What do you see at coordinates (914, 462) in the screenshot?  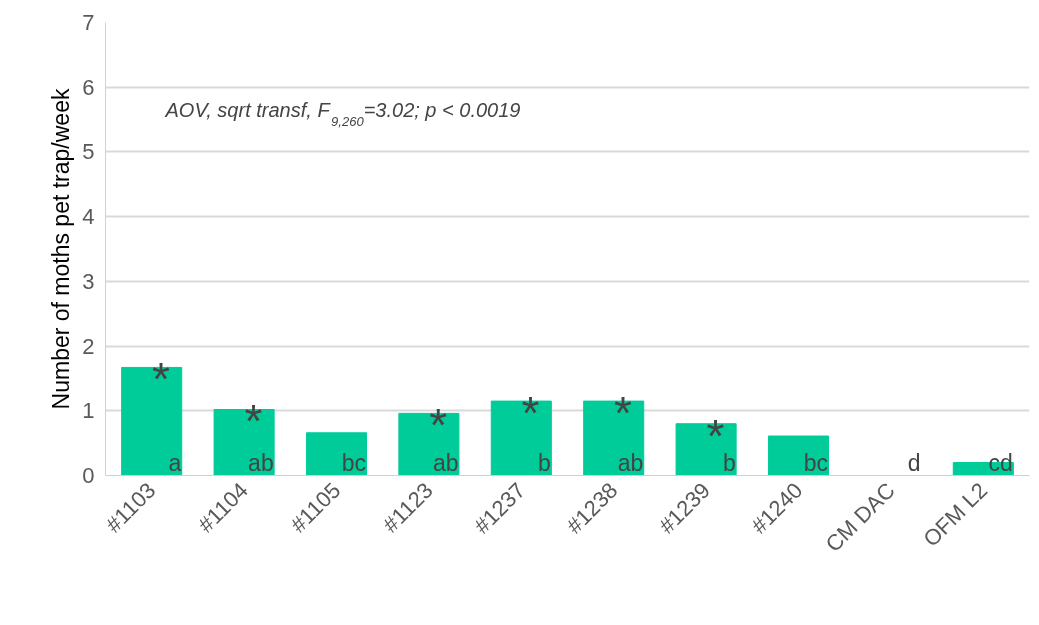 I see `annotation: d` at bounding box center [914, 462].